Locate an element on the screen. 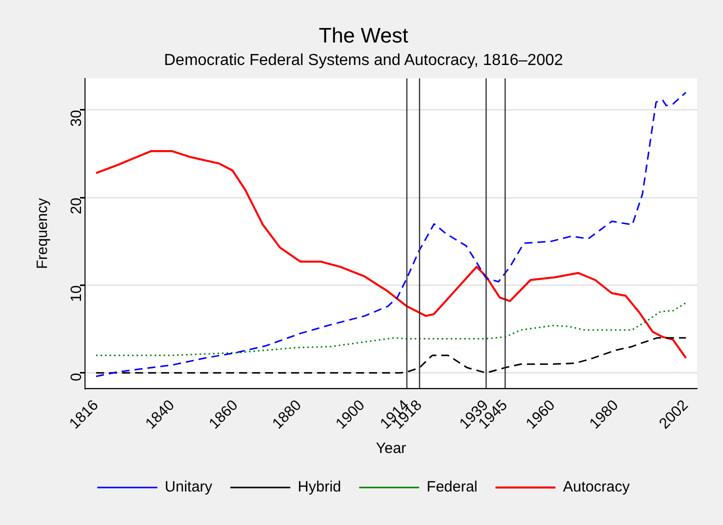 This screenshot has width=723, height=525. legend-label: Hybrid is located at coordinates (320, 487).